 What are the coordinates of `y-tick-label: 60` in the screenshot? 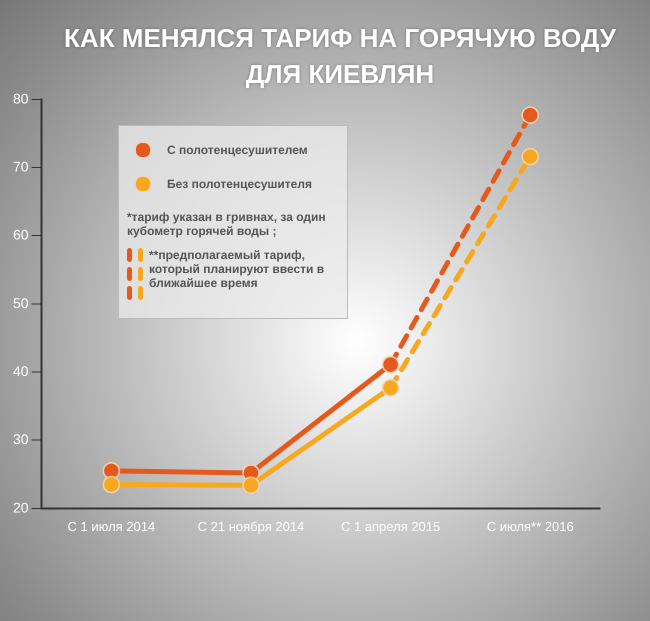 It's located at (20, 234).